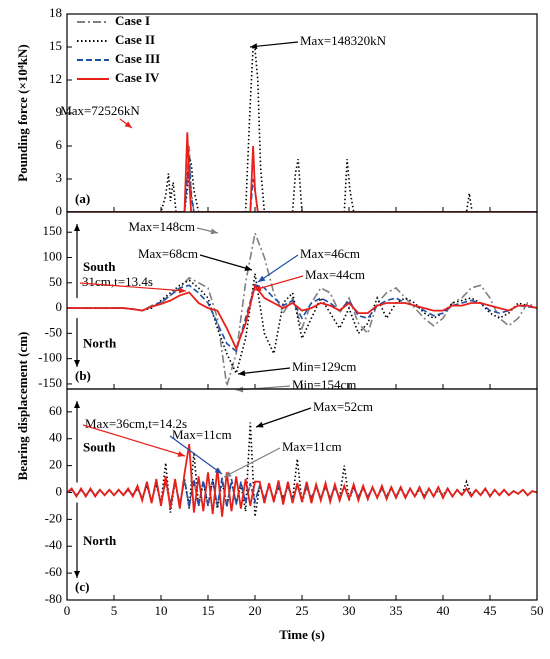 Image resolution: width=550 pixels, height=659 pixels. Describe the element at coordinates (208, 610) in the screenshot. I see `x-tick-label: 15` at that location.